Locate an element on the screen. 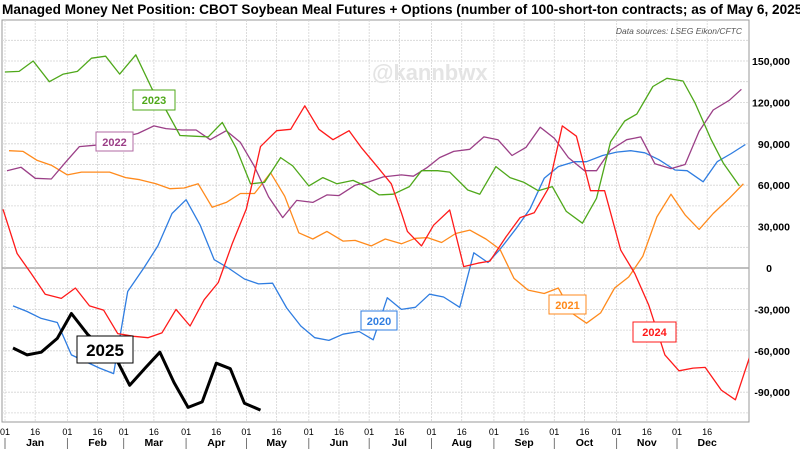 The width and height of the screenshot is (800, 449). y-tick-label: 60,000 is located at coordinates (774, 186).